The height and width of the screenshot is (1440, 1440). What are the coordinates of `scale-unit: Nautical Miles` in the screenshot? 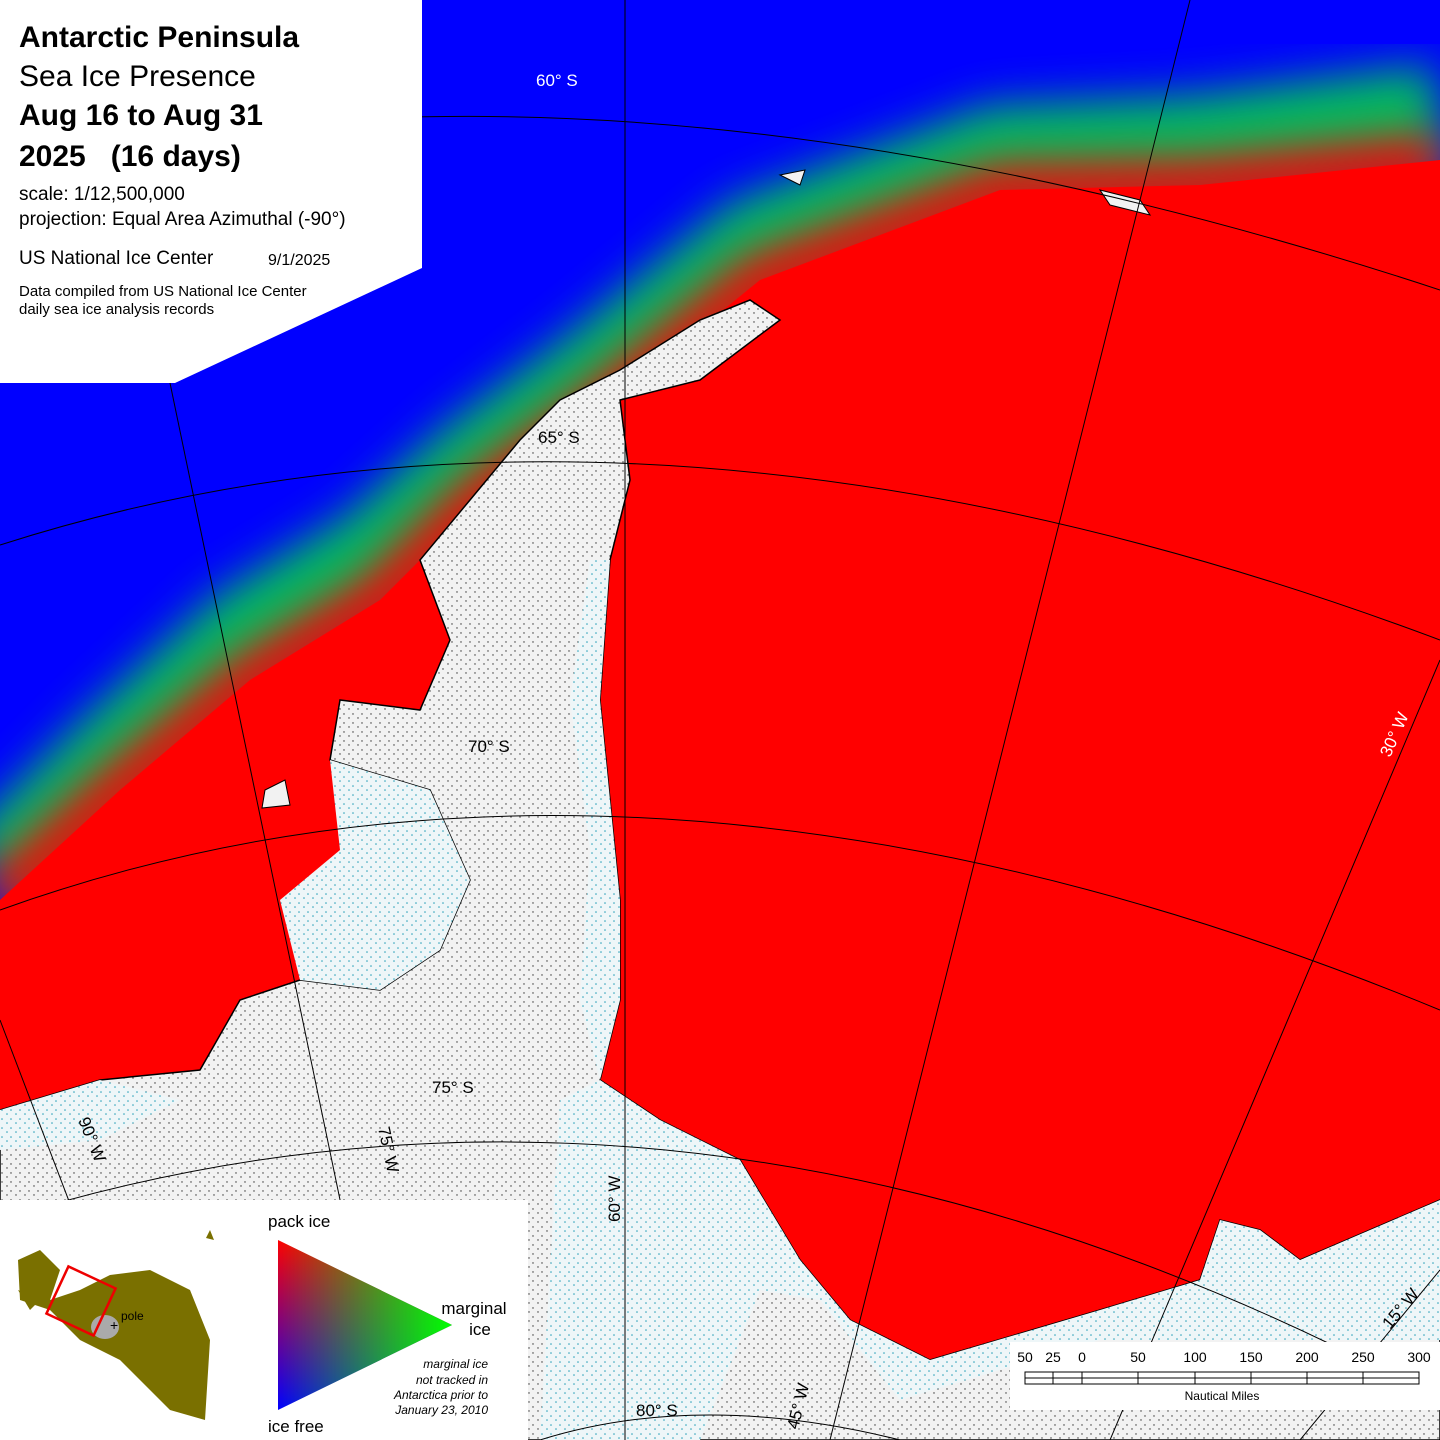 It's located at (1222, 1396).